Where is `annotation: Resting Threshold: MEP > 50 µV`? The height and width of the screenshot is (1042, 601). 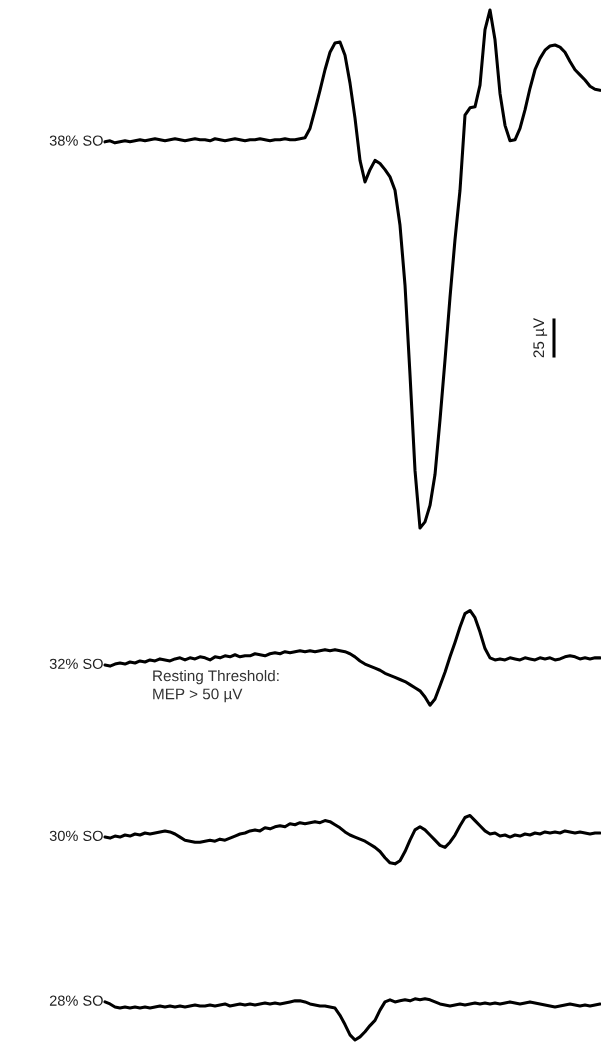
annotation: Resting Threshold: MEP > 50 µV is located at coordinates (216, 686).